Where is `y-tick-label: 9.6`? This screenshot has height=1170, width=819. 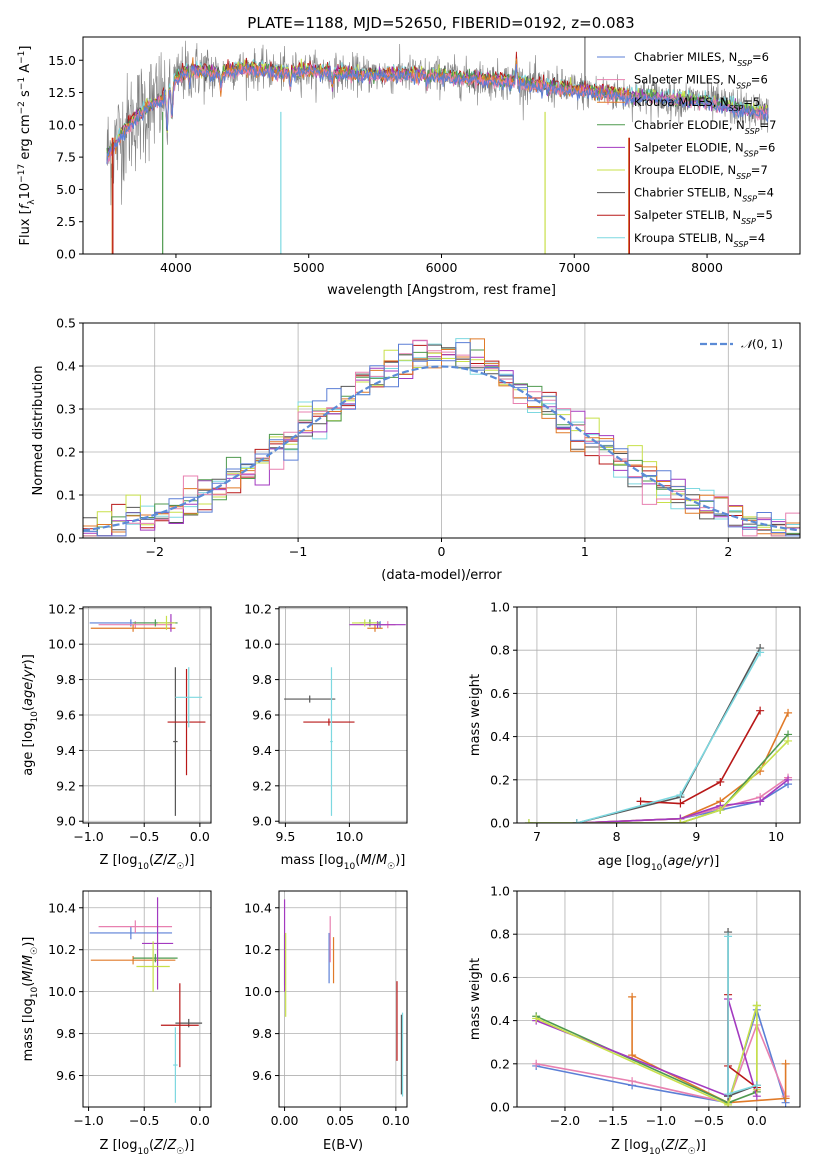 y-tick-label: 9.6 is located at coordinates (262, 1075).